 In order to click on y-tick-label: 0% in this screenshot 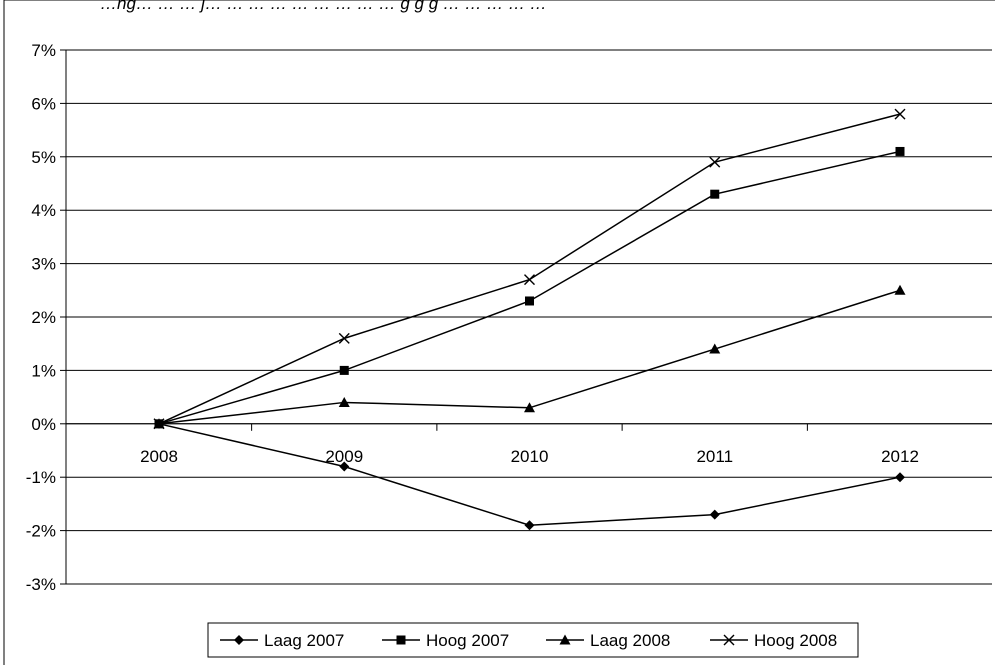, I will do `click(43, 424)`.